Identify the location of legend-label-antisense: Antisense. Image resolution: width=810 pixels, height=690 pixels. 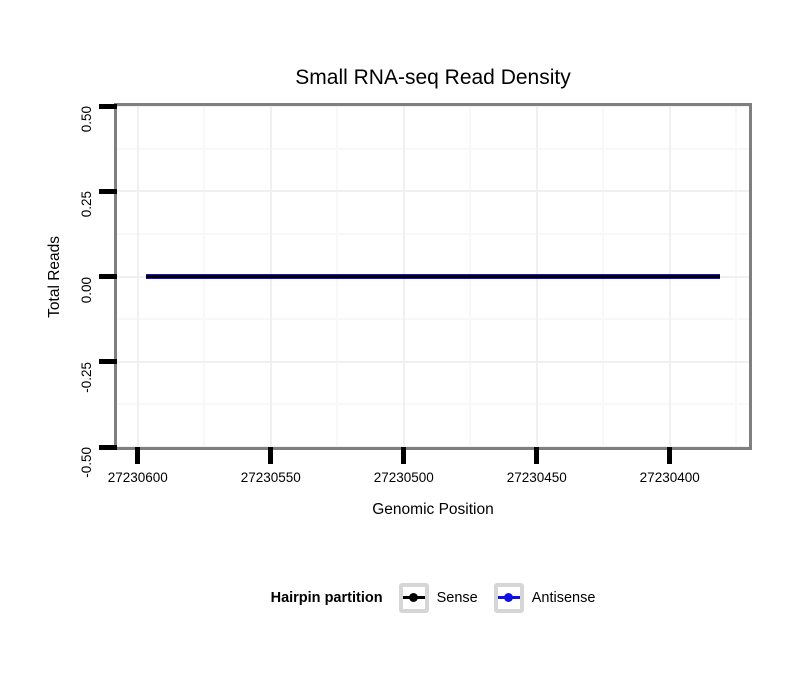
(563, 597).